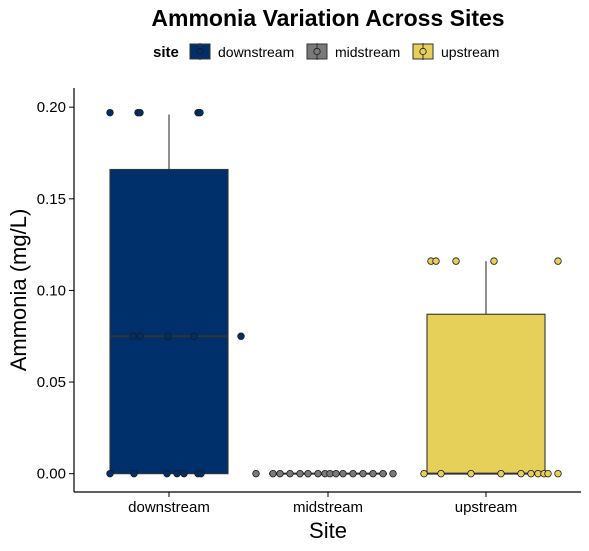 The image size is (589, 551). What do you see at coordinates (169, 321) in the screenshot?
I see `box-downstream` at bounding box center [169, 321].